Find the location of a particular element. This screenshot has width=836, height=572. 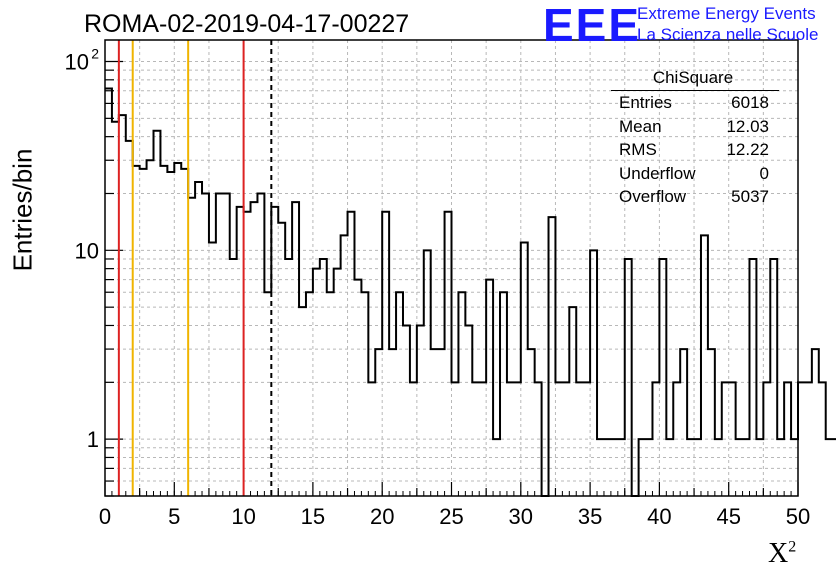

stats-label: Underflow is located at coordinates (657, 173).